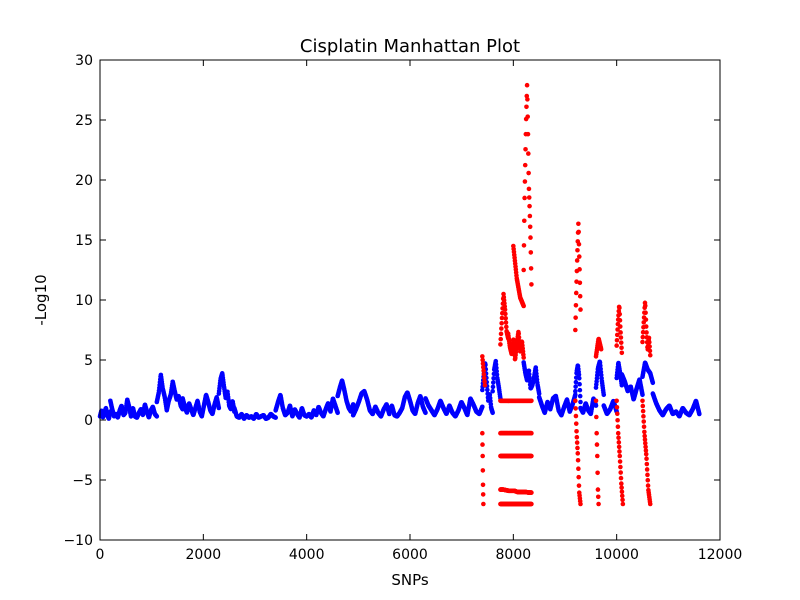  I want to click on x-tick-label-4: 8000, so click(514, 555).